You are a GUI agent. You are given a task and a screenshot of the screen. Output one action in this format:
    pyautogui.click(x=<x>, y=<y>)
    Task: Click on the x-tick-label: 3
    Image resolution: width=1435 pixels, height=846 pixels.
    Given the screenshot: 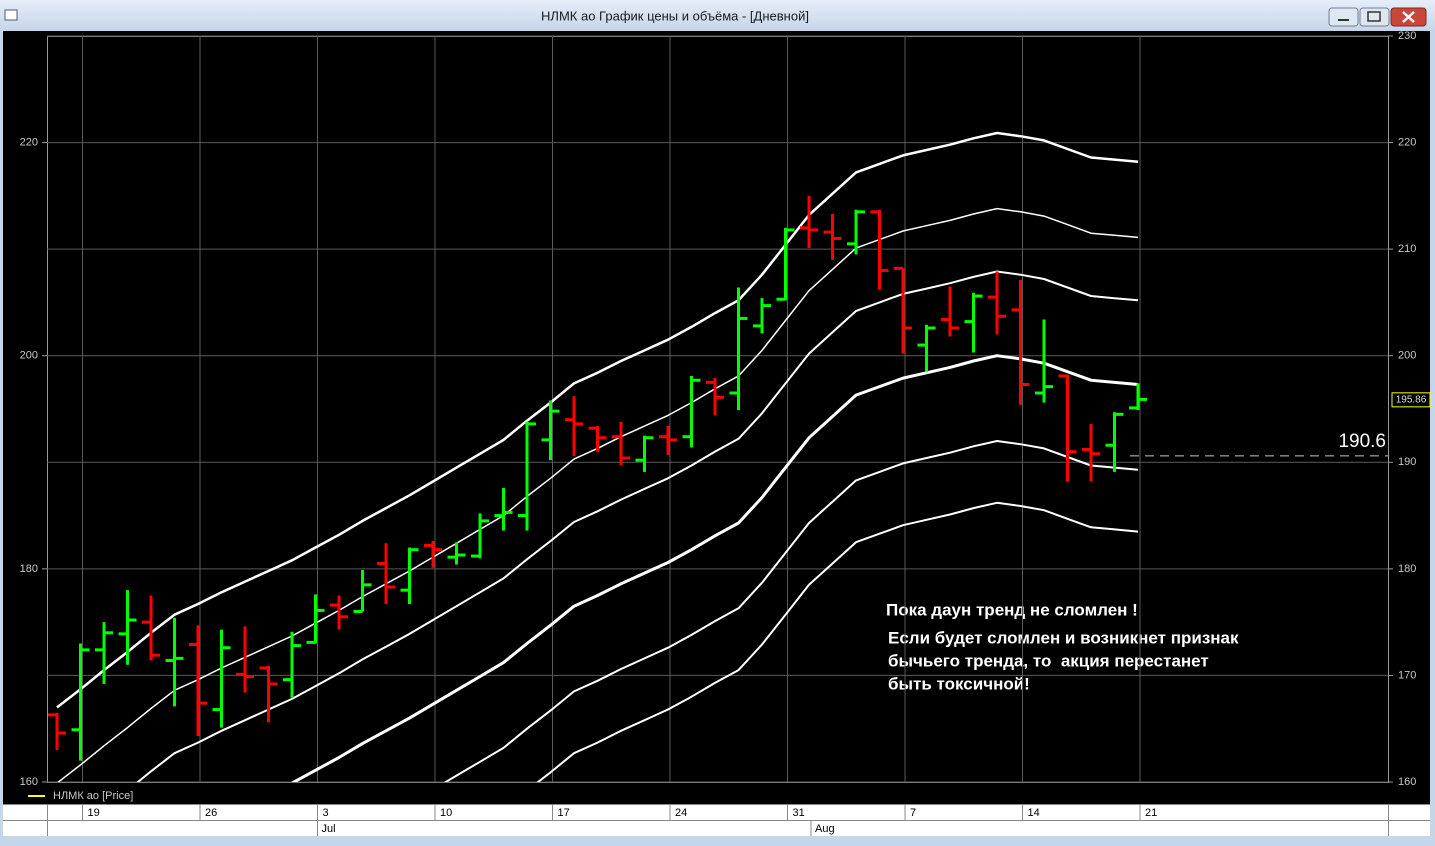 What is the action you would take?
    pyautogui.click(x=326, y=813)
    